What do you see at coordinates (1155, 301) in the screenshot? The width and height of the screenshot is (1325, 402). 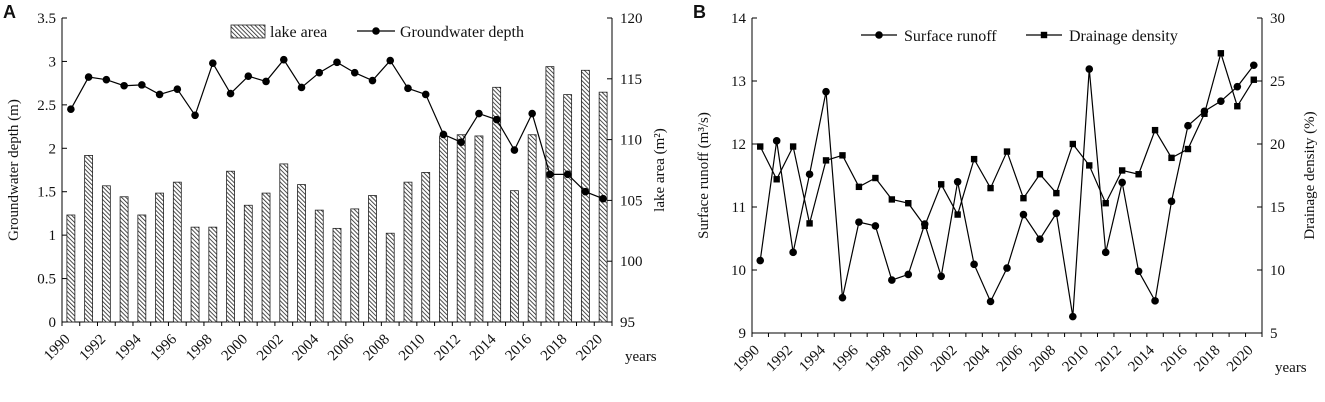 I see `point-surface-runoff-2014` at bounding box center [1155, 301].